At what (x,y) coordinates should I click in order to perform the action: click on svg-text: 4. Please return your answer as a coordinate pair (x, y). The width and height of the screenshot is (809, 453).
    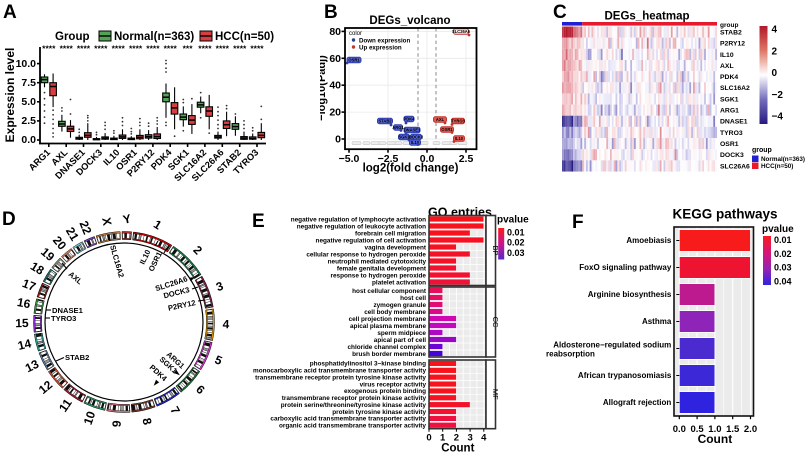
    Looking at the image, I should click on (225, 324).